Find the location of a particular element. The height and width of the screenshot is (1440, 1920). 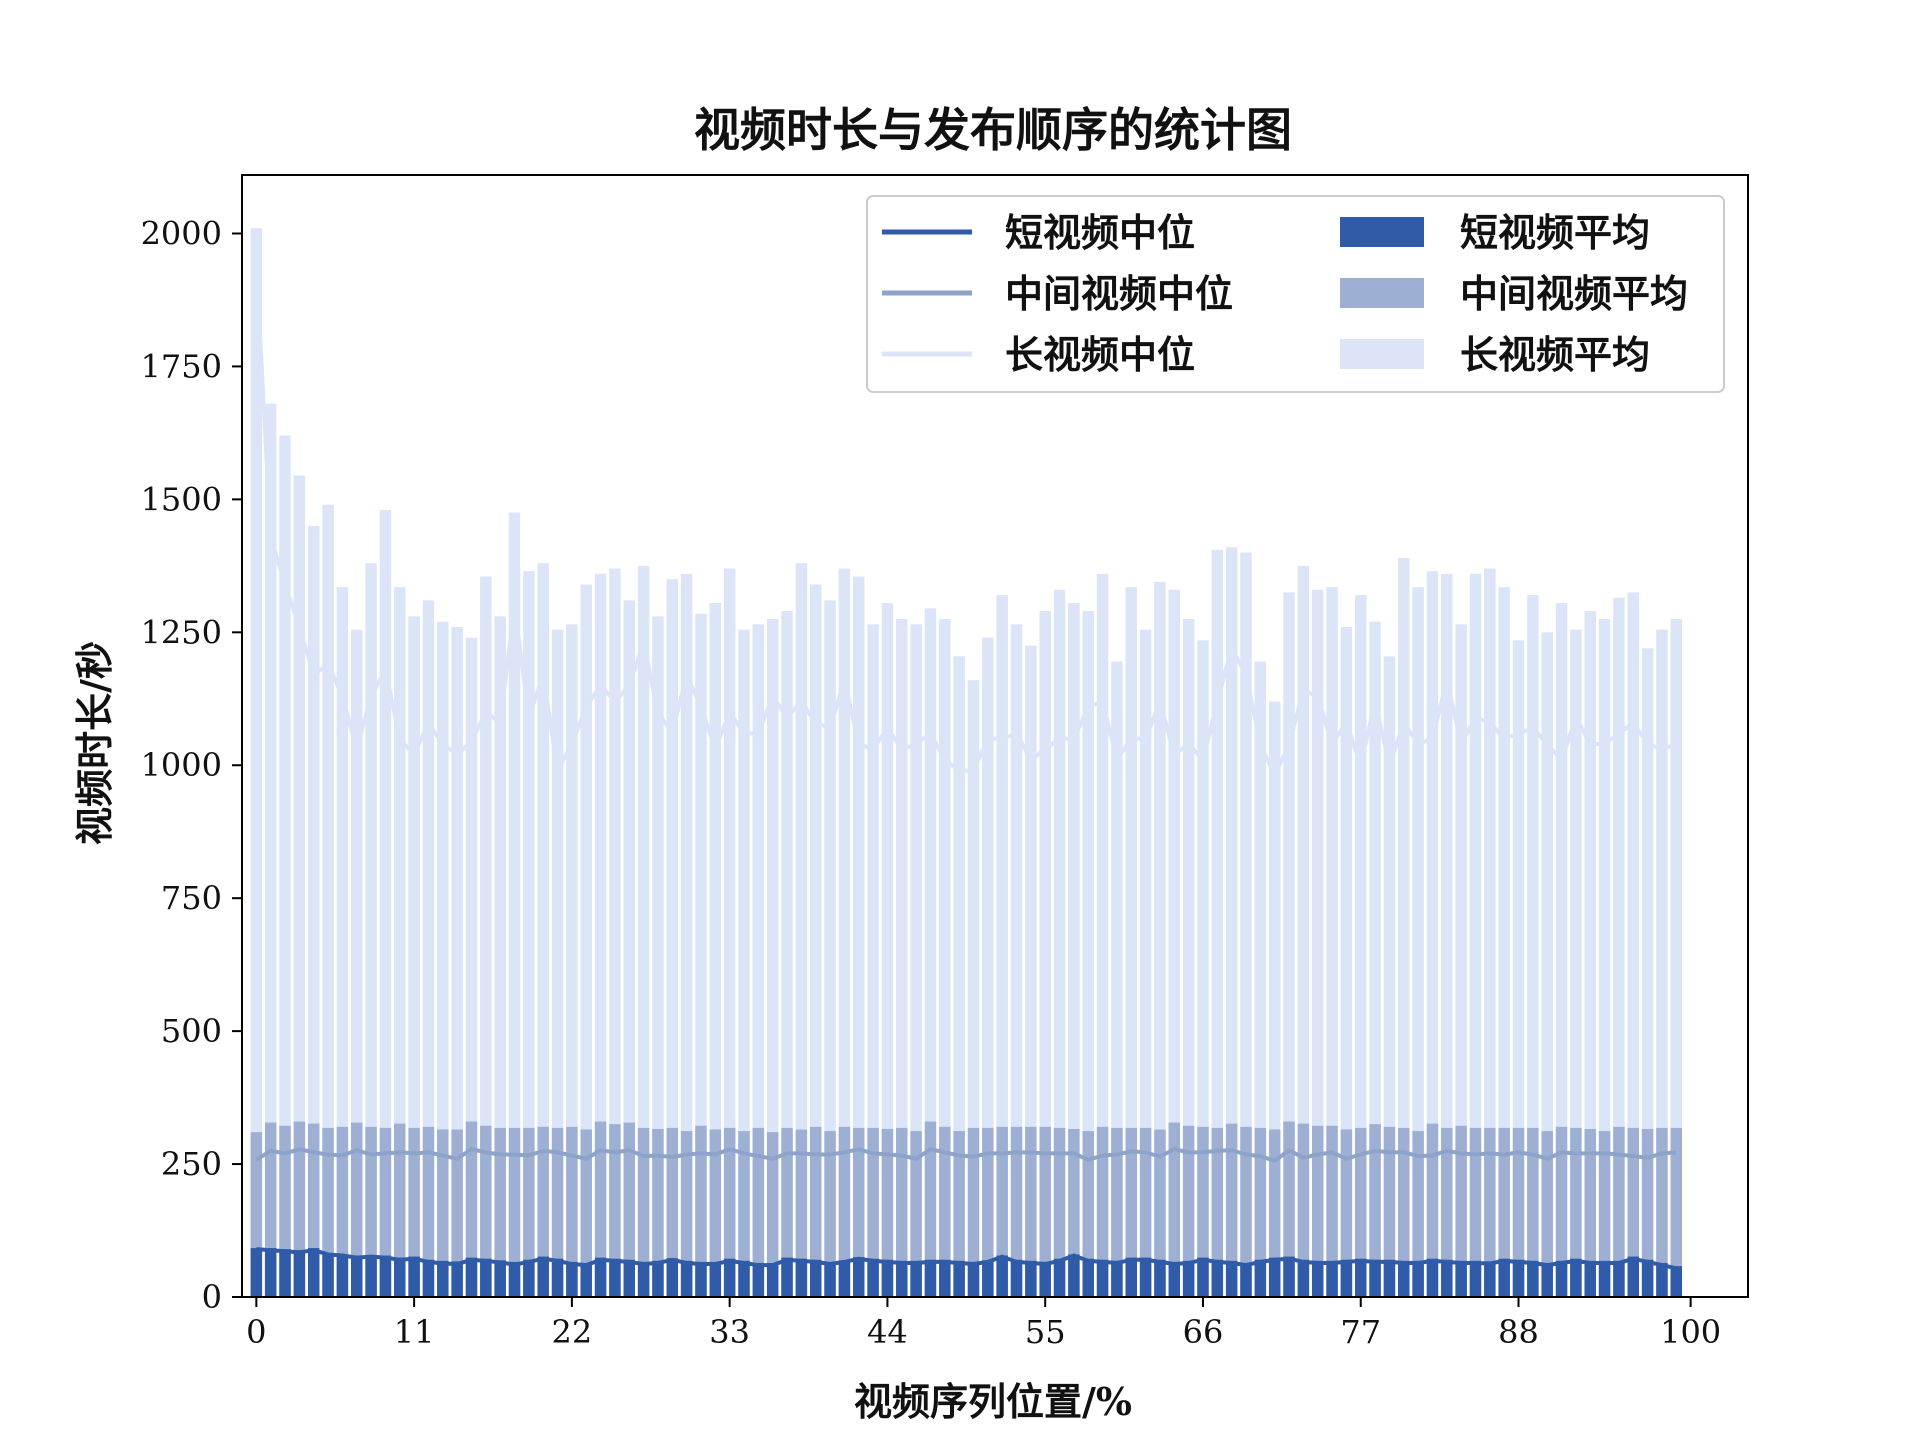

legend-label: 中间视频中位 is located at coordinates (1119, 293).